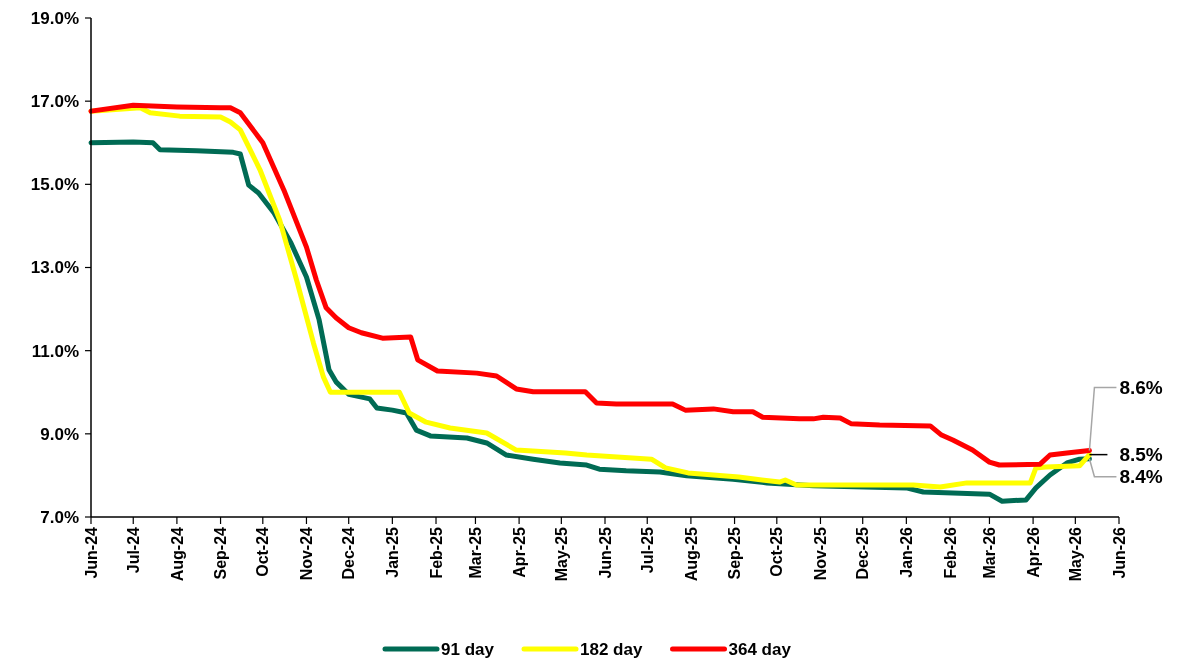  I want to click on x-tick-label: Jun-24, so click(91, 552).